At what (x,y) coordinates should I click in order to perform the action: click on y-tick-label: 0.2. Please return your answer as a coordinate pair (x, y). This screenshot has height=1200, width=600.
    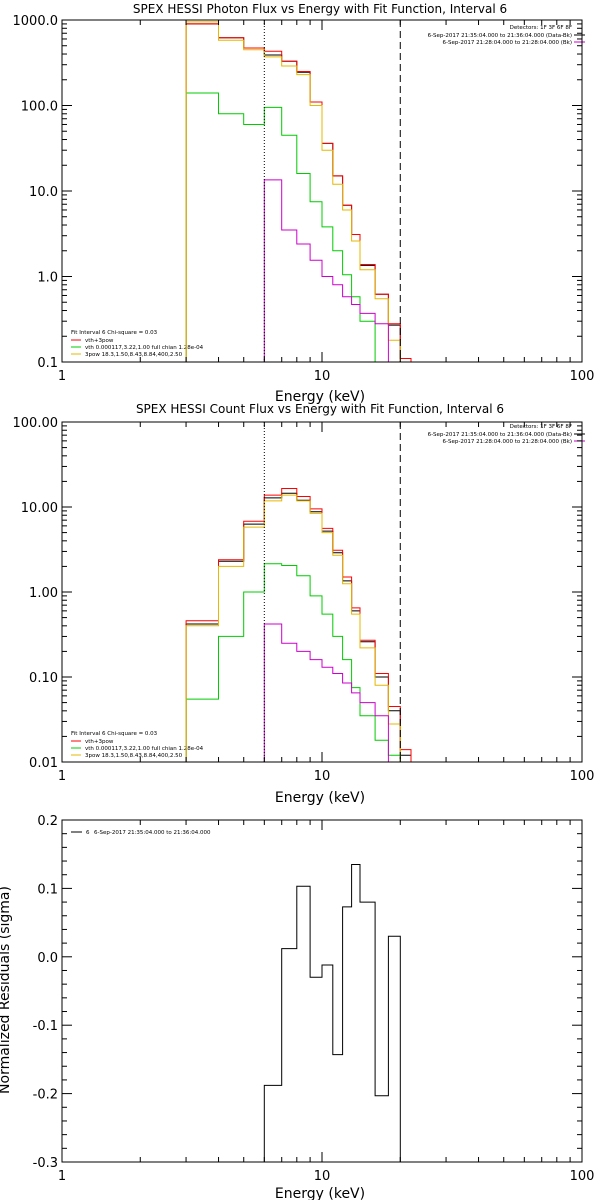
    Looking at the image, I should click on (47, 821).